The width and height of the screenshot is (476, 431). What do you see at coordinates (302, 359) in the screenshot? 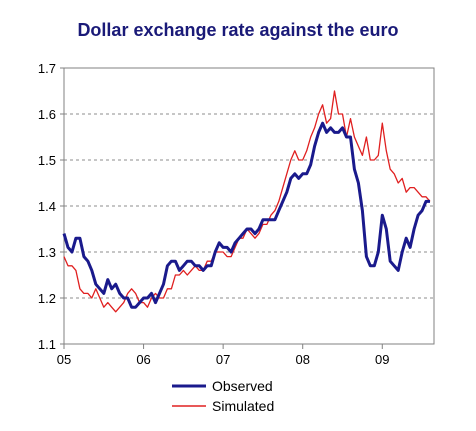
I see `x-tick-label: 08` at bounding box center [302, 359].